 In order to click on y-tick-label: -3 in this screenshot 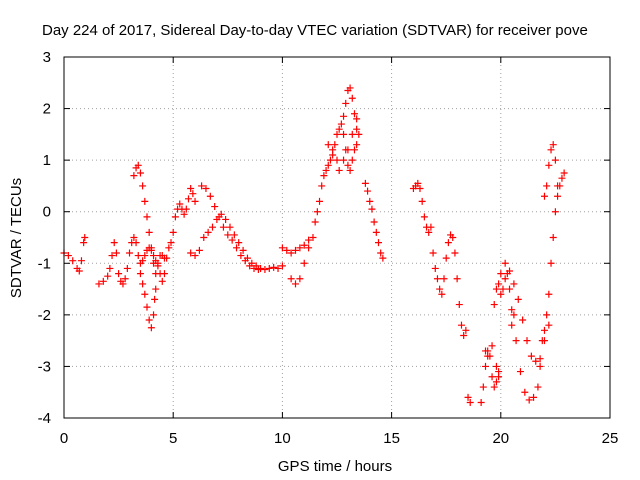, I will do `click(44, 366)`.